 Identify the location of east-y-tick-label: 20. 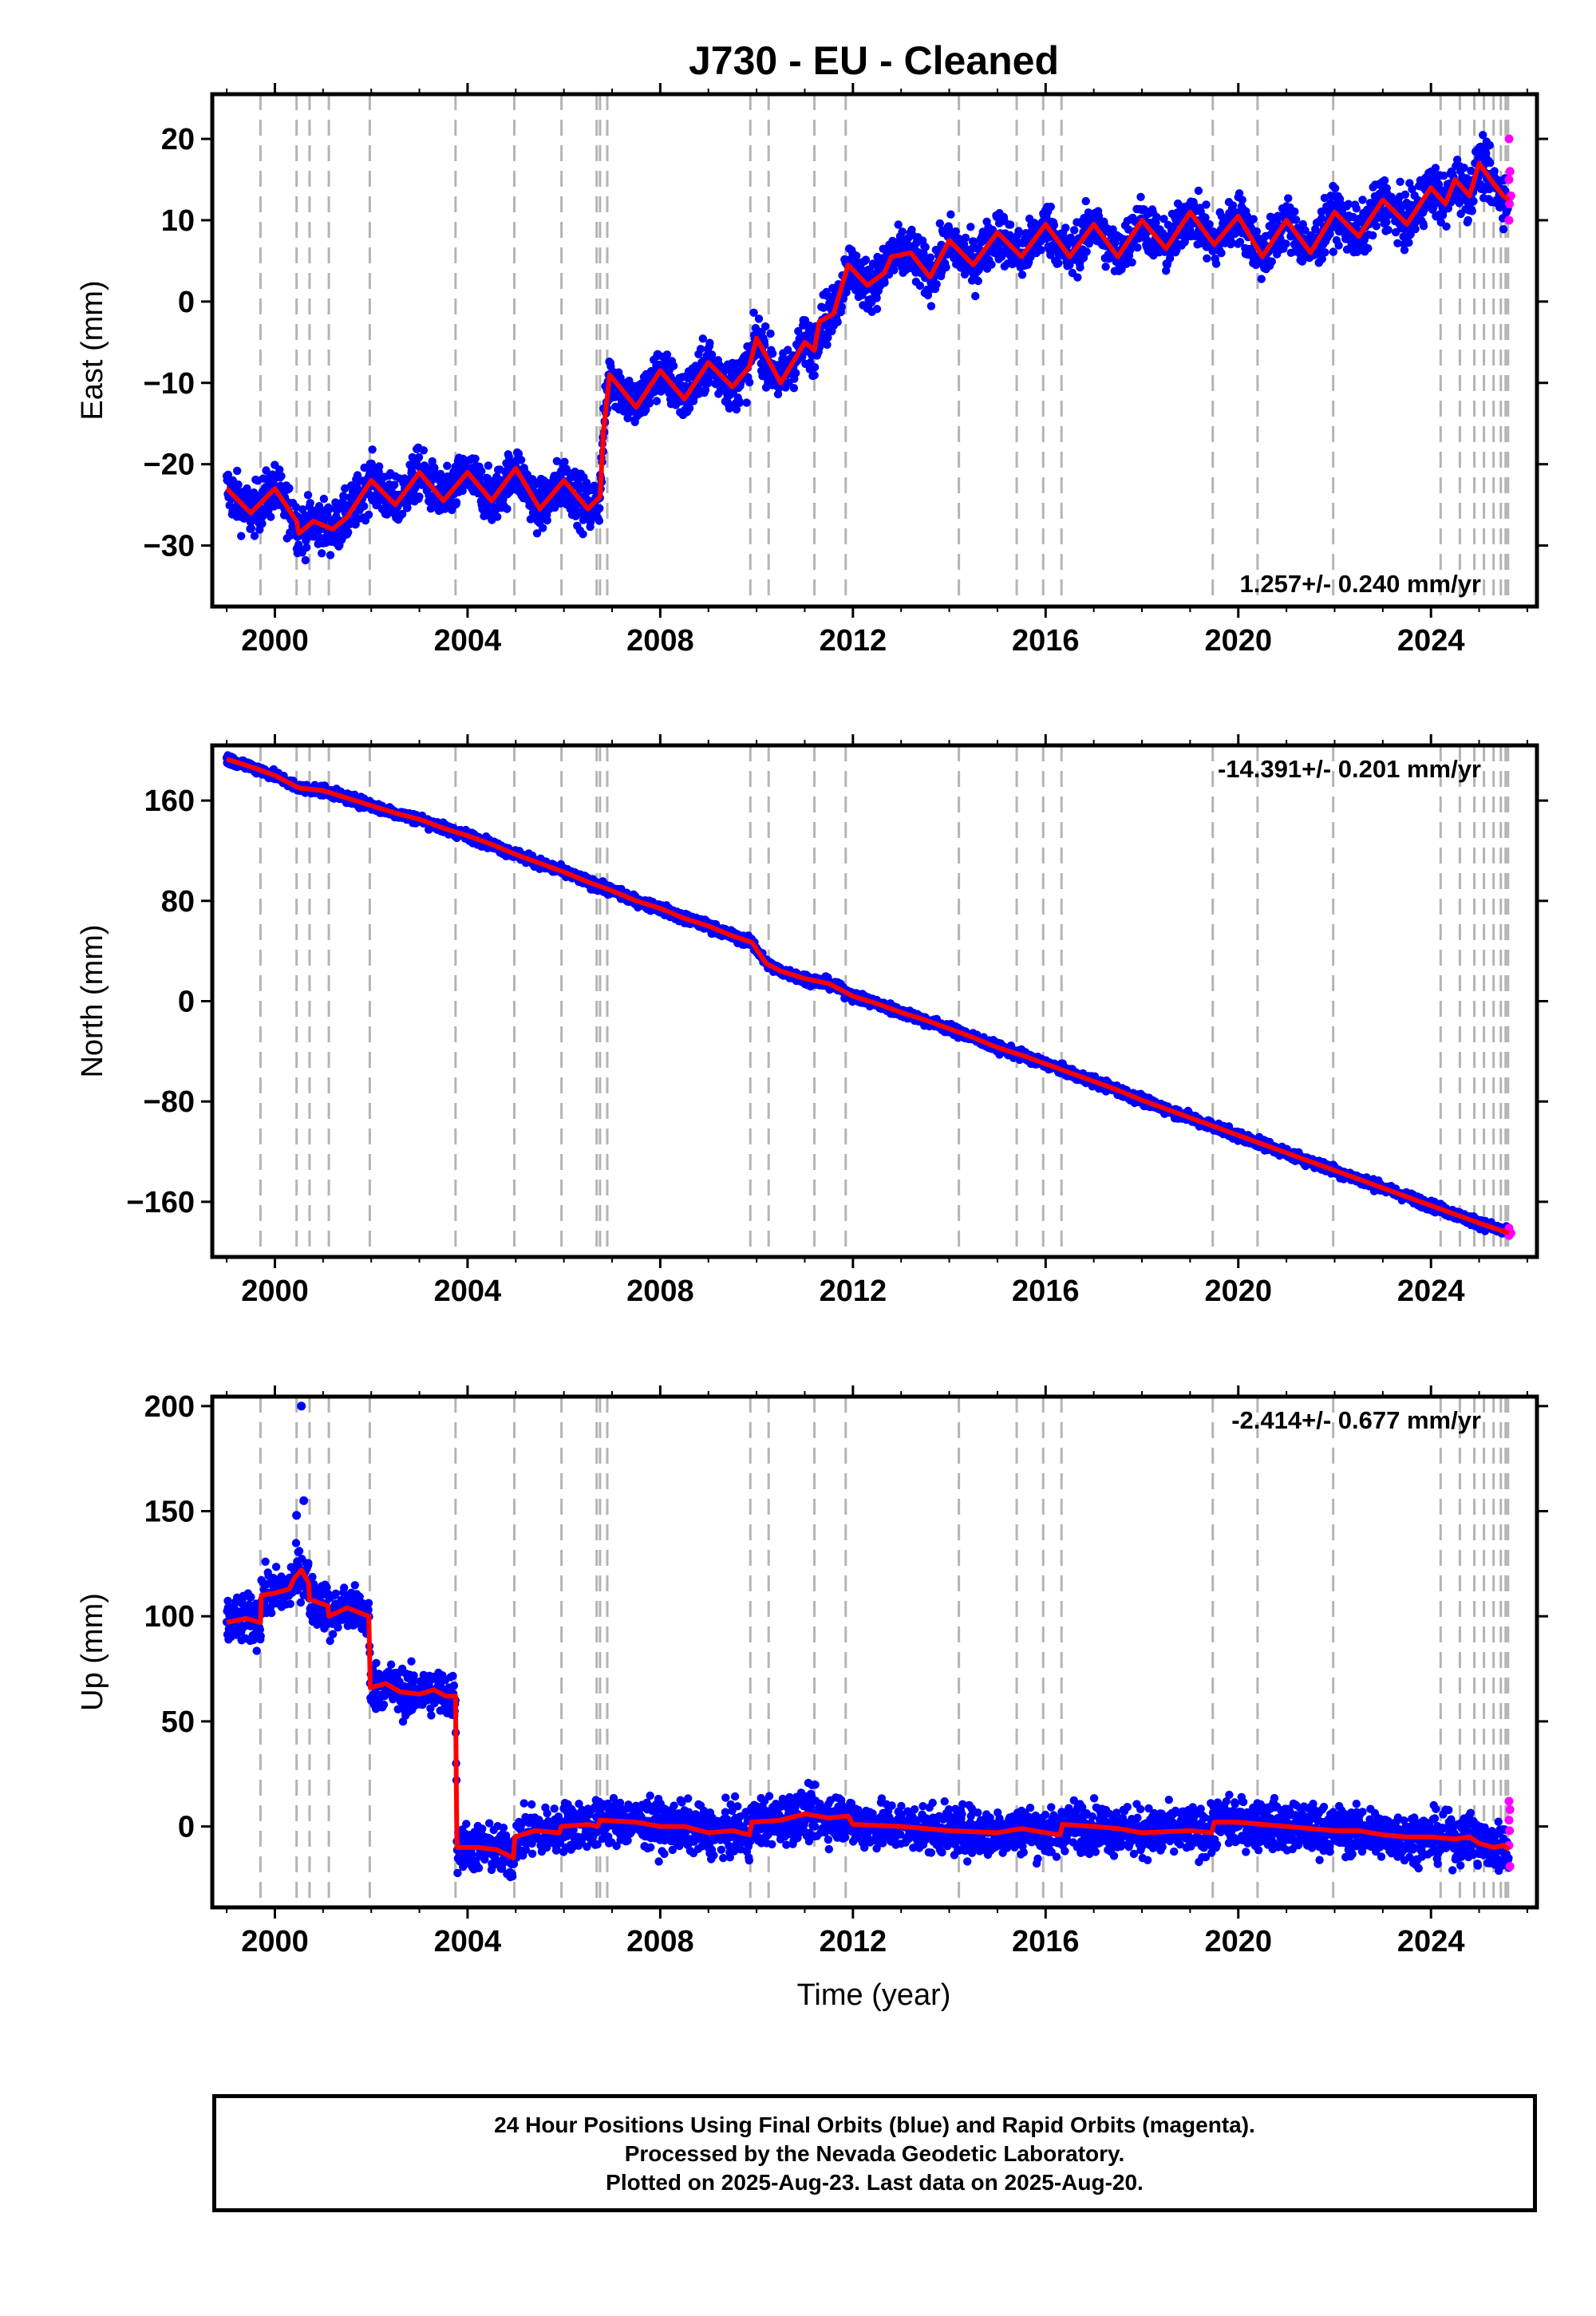
(178, 139).